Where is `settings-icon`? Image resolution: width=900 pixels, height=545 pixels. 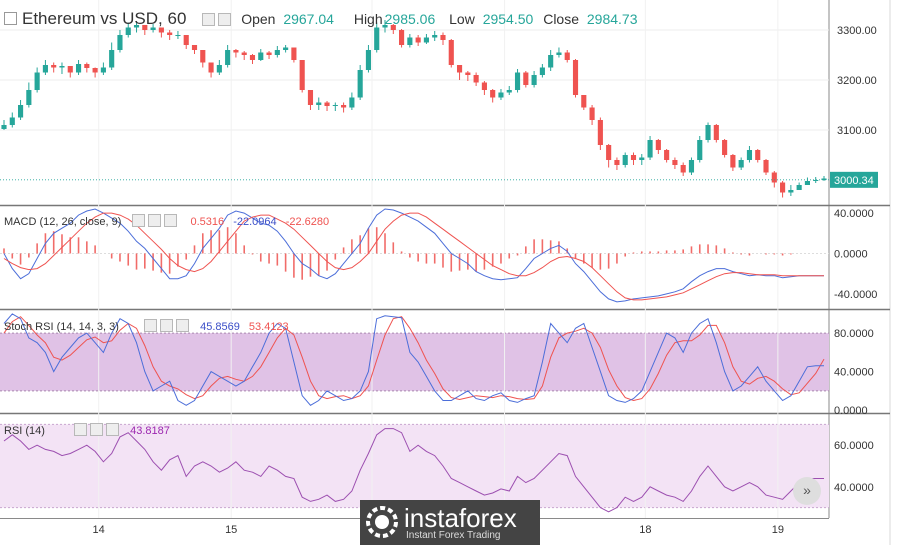 settings-icon is located at coordinates (225, 19).